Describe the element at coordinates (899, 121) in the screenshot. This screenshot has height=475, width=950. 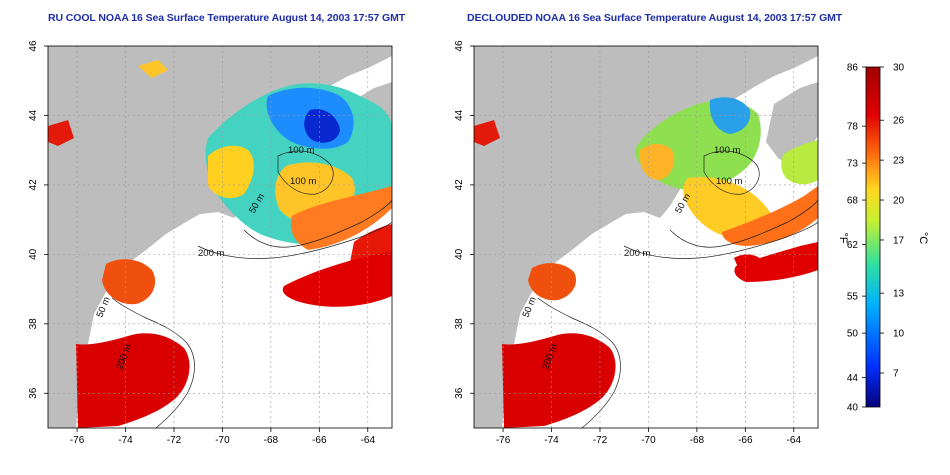
I see `celsius-tick-label: 26` at that location.